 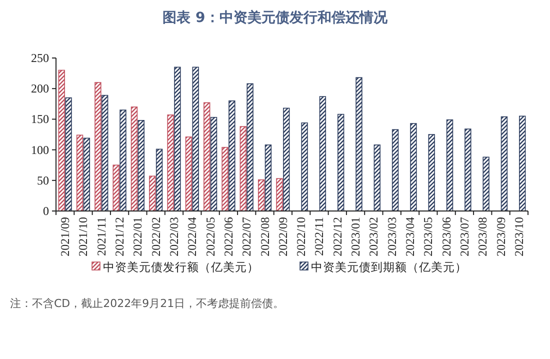 What do you see at coordinates (501, 236) in the screenshot?
I see `x-tick-label: 2023/09` at bounding box center [501, 236].